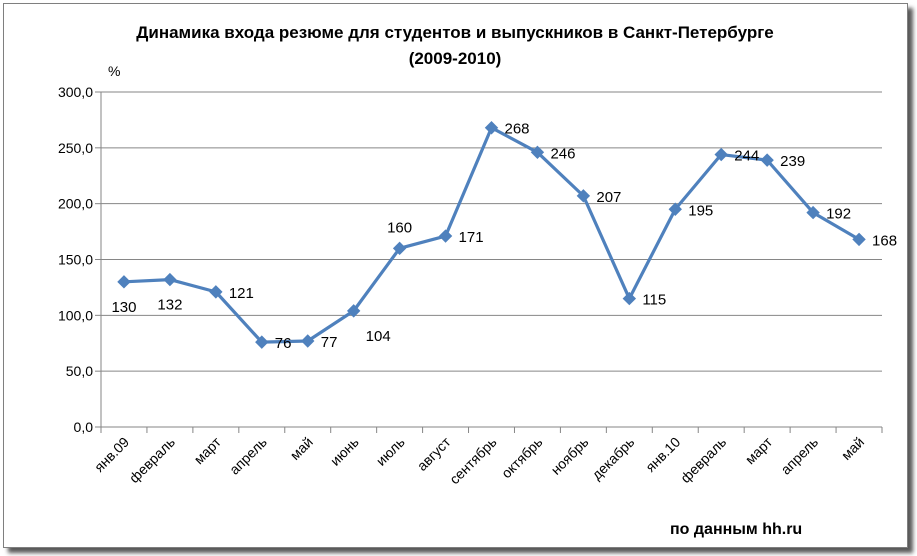  What do you see at coordinates (378, 336) in the screenshot?
I see `data-label: 104` at bounding box center [378, 336].